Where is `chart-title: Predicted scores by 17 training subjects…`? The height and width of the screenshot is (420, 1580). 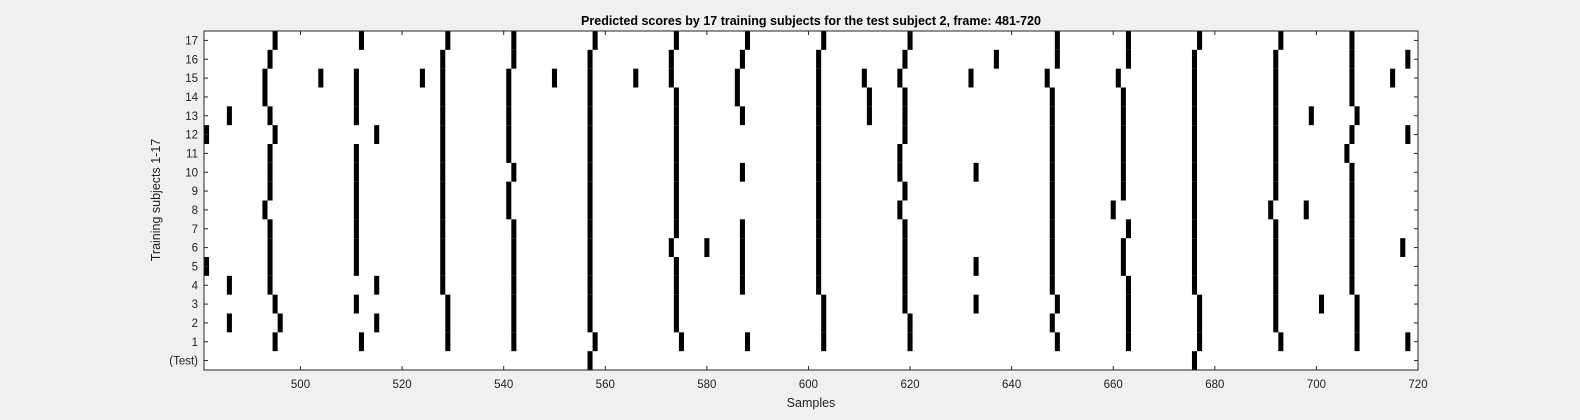
chart-title: Predicted scores by 17 training subjects… is located at coordinates (811, 21).